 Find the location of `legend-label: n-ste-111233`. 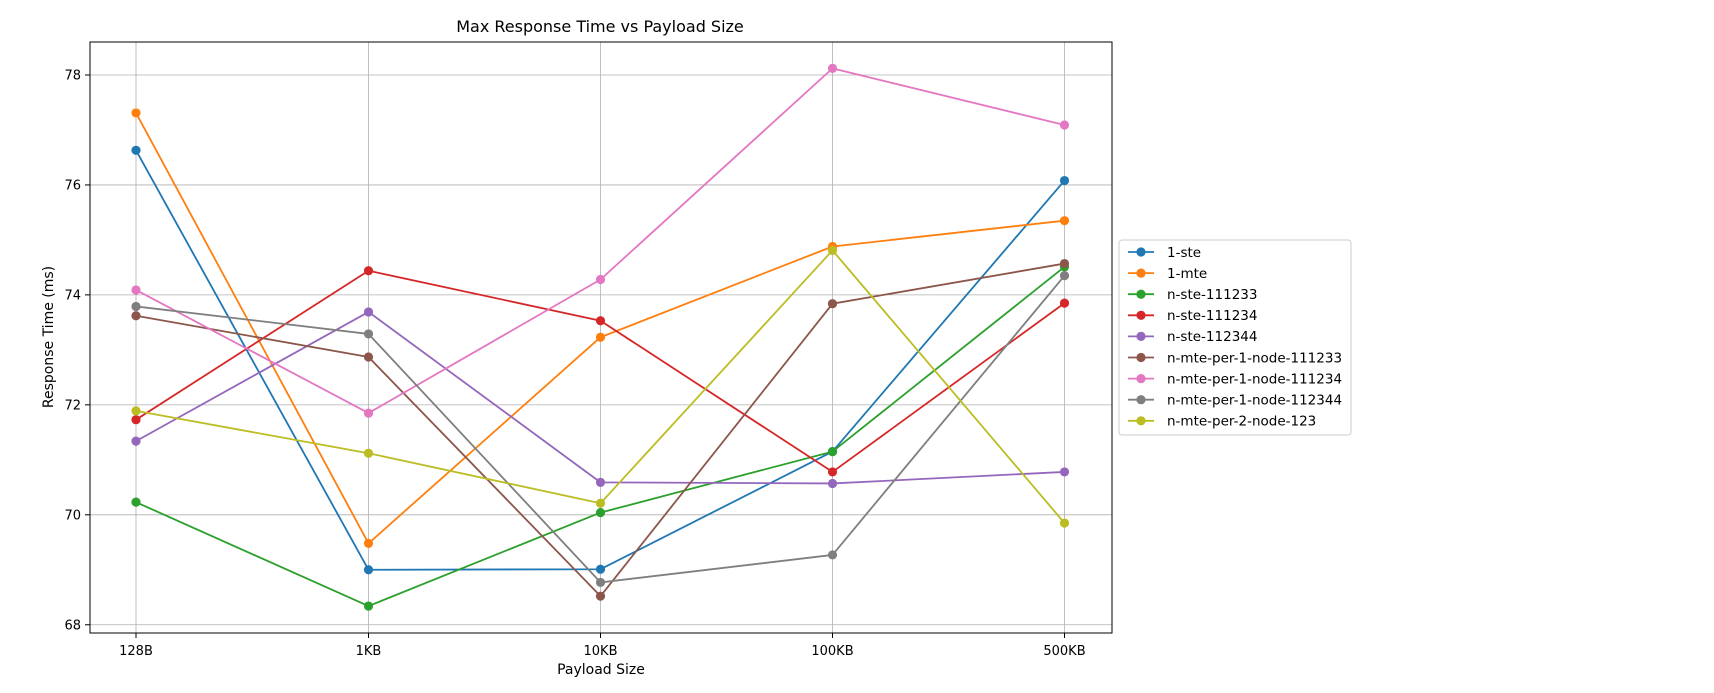

legend-label: n-ste-111233 is located at coordinates (1212, 295).